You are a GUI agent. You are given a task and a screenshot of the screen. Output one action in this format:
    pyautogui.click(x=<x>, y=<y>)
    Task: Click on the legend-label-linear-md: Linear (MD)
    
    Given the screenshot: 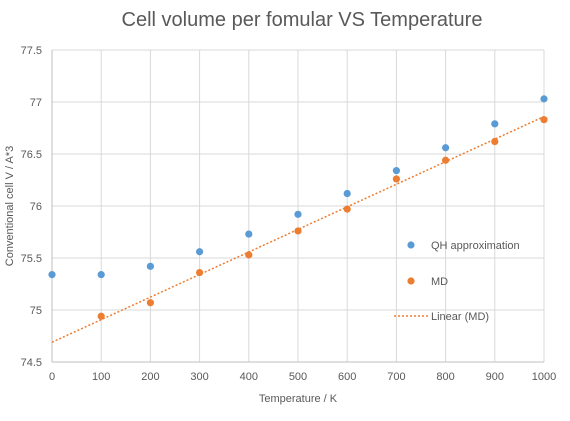 What is the action you would take?
    pyautogui.click(x=460, y=317)
    